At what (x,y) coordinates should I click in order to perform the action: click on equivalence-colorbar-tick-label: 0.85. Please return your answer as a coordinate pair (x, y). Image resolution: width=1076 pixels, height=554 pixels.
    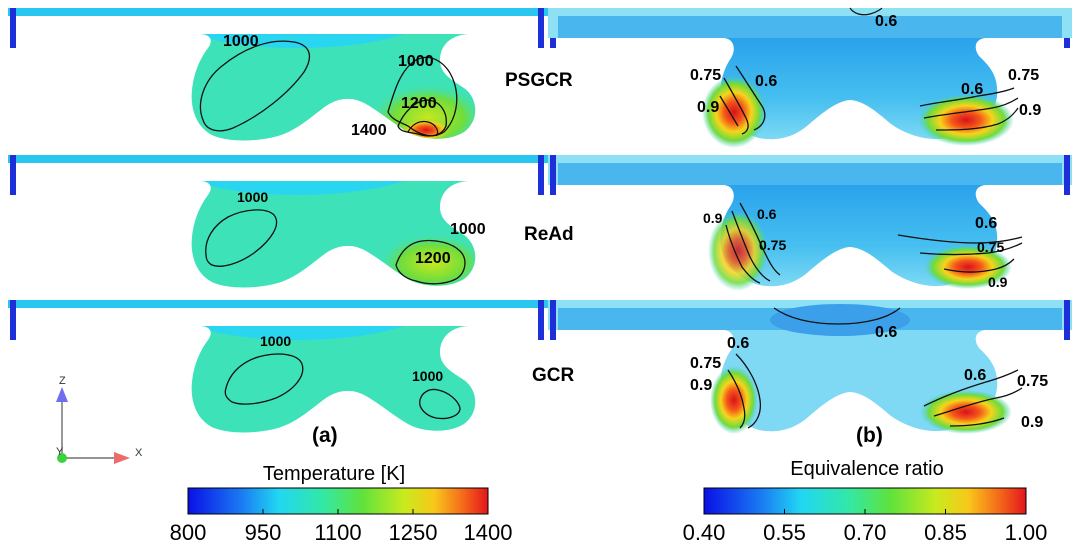
    Looking at the image, I should click on (945, 532).